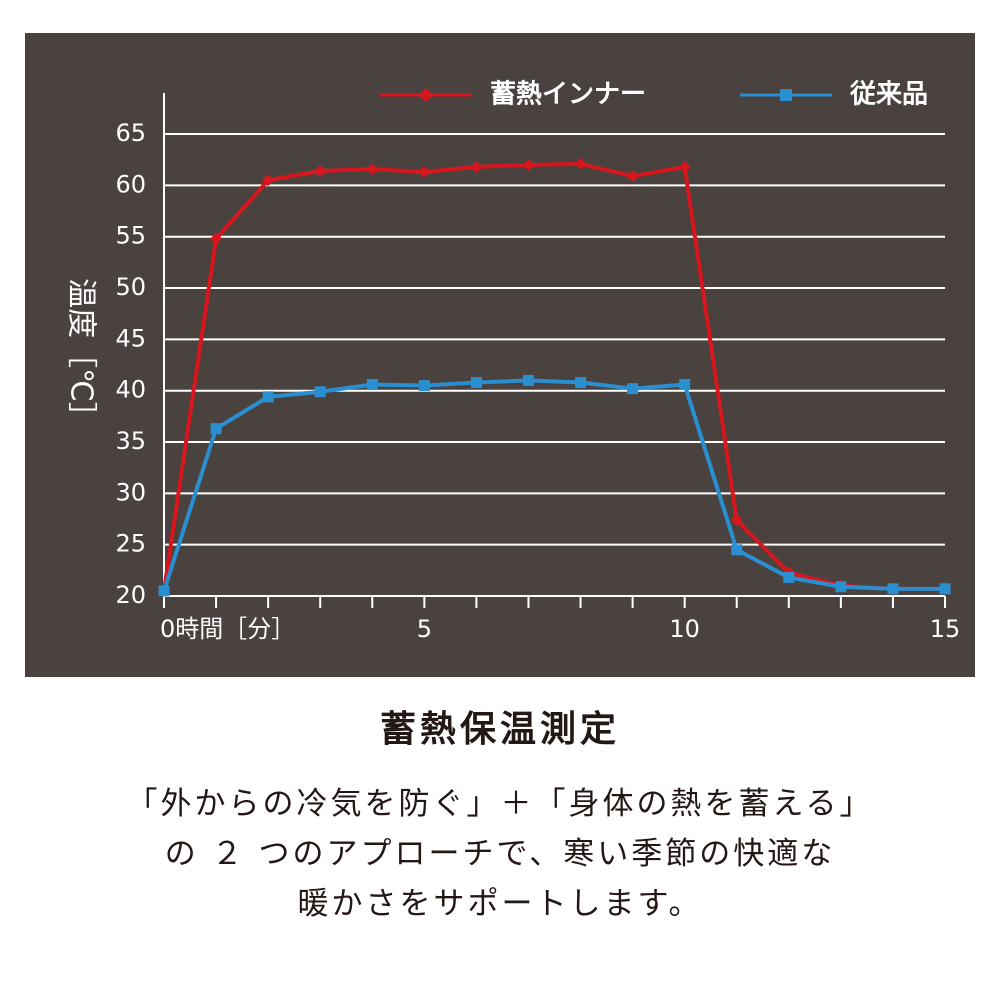 The height and width of the screenshot is (1000, 1000). I want to click on x-tick-label: 10, so click(684, 629).